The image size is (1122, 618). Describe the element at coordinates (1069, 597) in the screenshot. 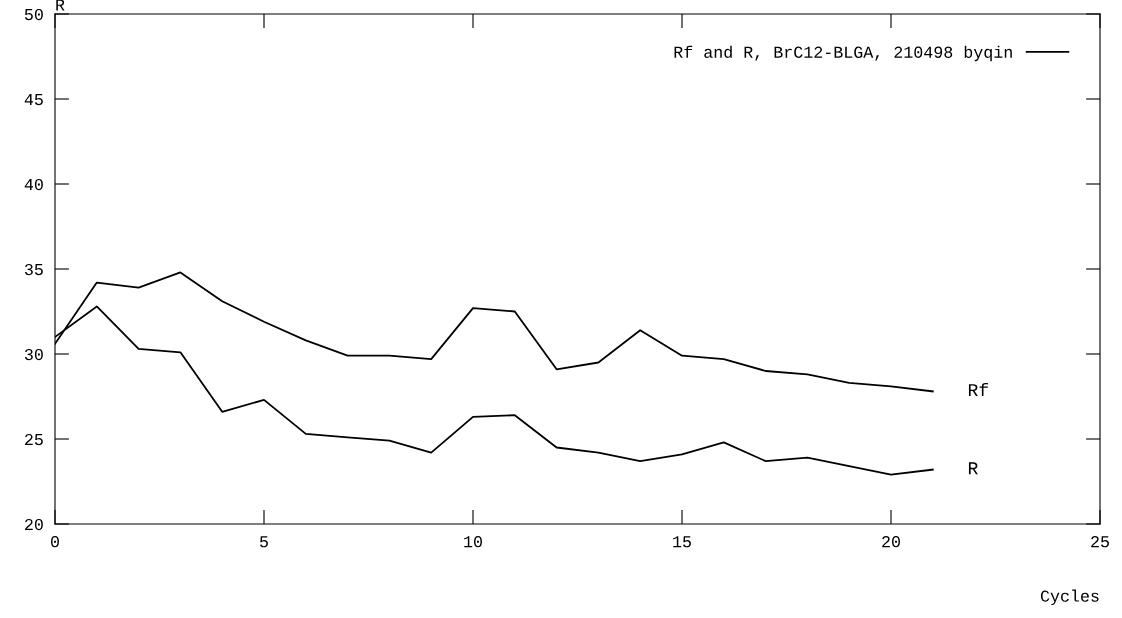

I see `x-axis-title: Cycles` at that location.